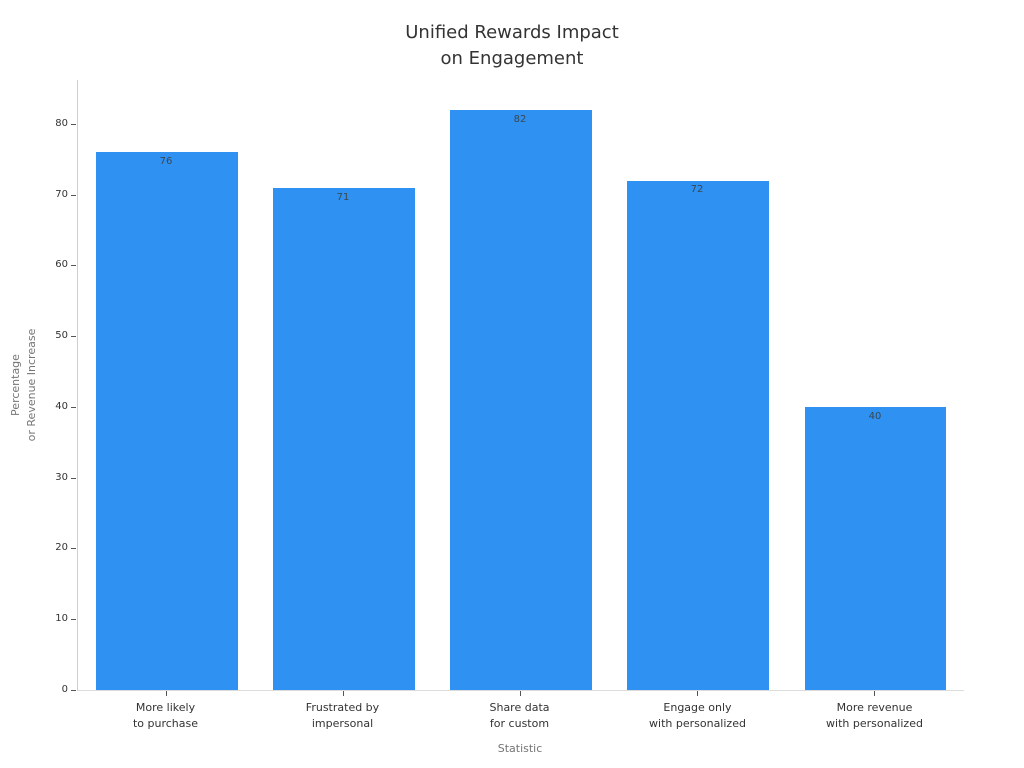 This screenshot has height=768, width=1024. I want to click on y-tick-label: 0, so click(64, 689).